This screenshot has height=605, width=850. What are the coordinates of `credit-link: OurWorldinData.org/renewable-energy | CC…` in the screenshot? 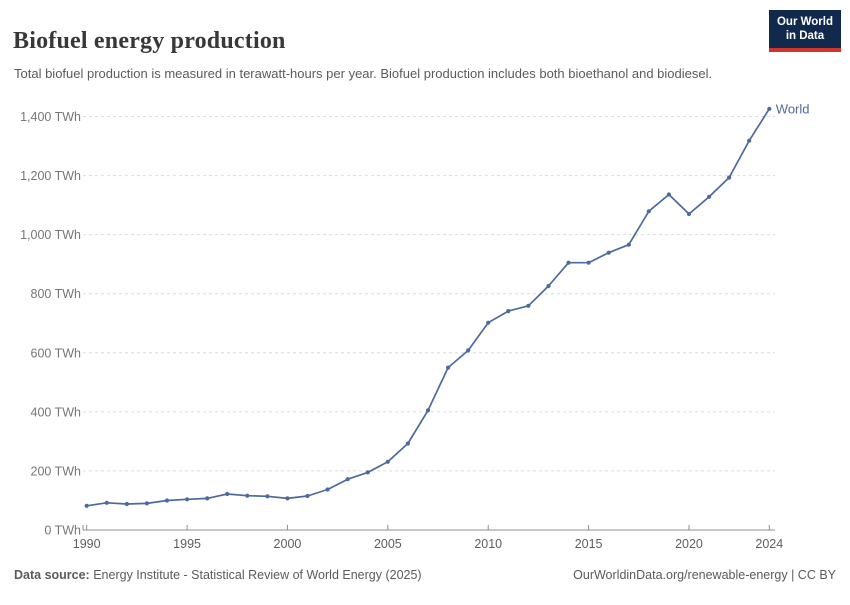 It's located at (704, 575).